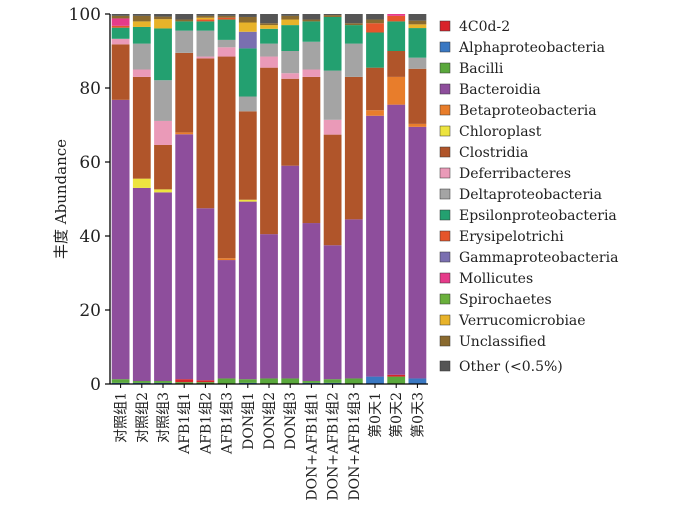 This screenshot has height=516, width=700. I want to click on y-tick-label: 80, so click(90, 89).